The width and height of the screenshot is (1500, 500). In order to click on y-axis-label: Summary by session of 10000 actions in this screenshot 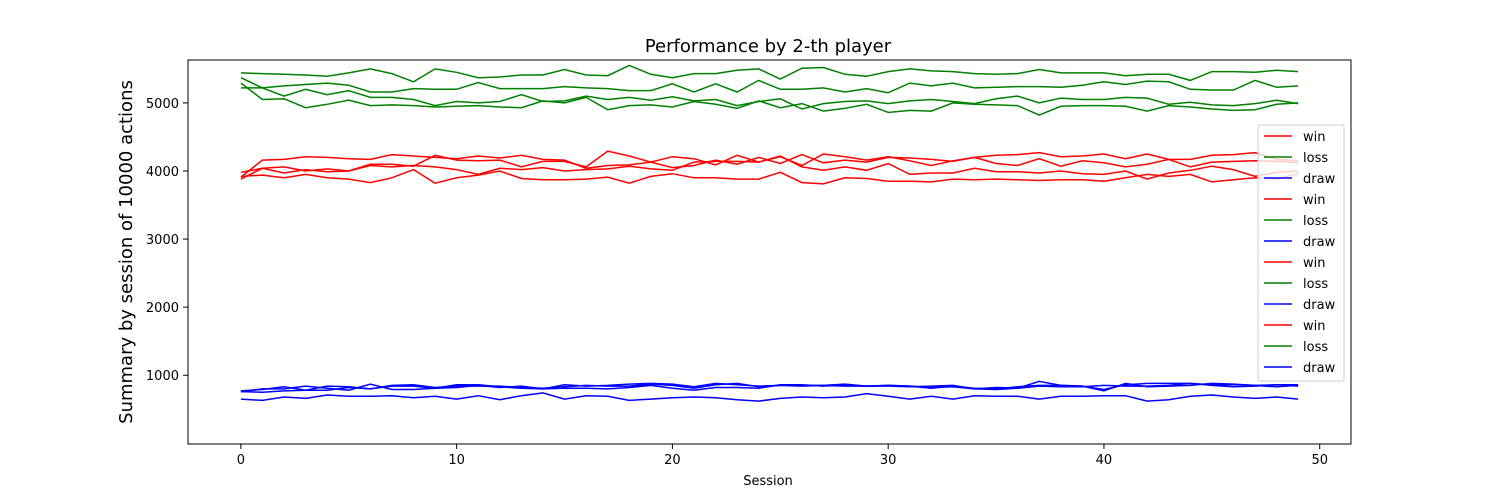, I will do `click(126, 252)`.